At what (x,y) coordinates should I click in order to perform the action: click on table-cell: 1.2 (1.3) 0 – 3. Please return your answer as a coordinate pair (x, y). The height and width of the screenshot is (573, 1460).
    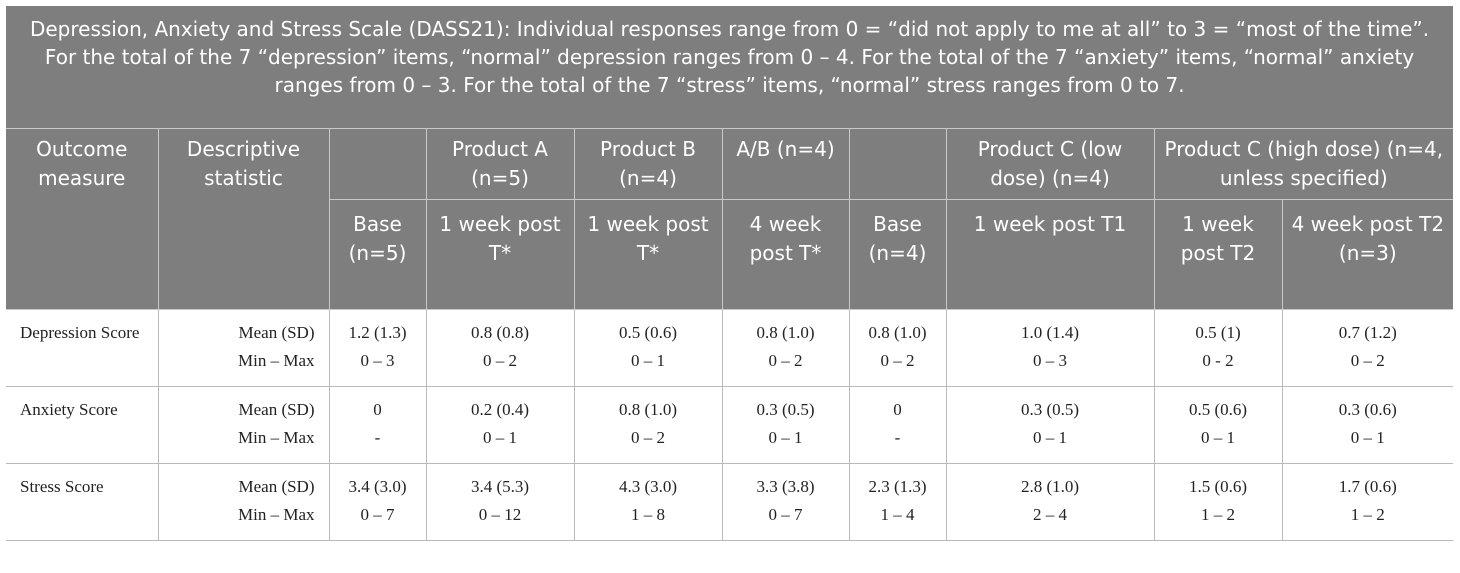
    Looking at the image, I should click on (377, 347).